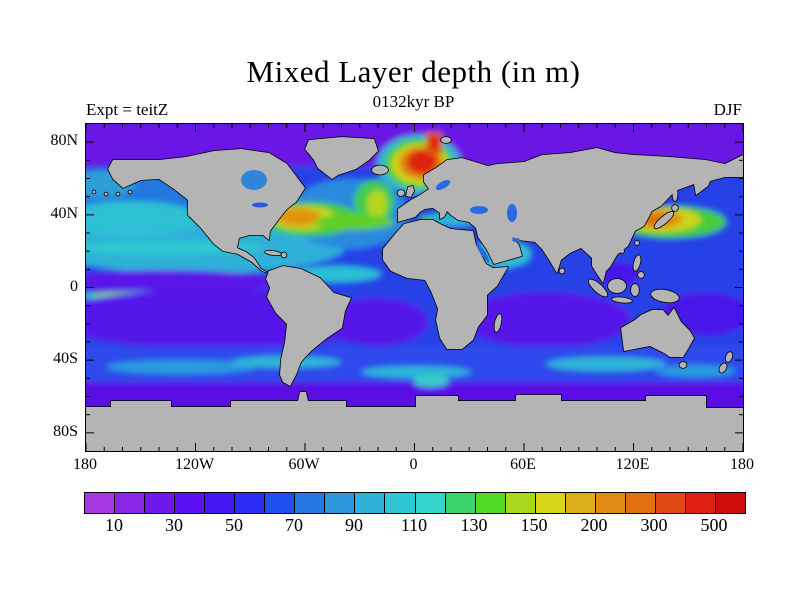  Describe the element at coordinates (594, 525) in the screenshot. I see `colorbar-level-label: 200` at that location.